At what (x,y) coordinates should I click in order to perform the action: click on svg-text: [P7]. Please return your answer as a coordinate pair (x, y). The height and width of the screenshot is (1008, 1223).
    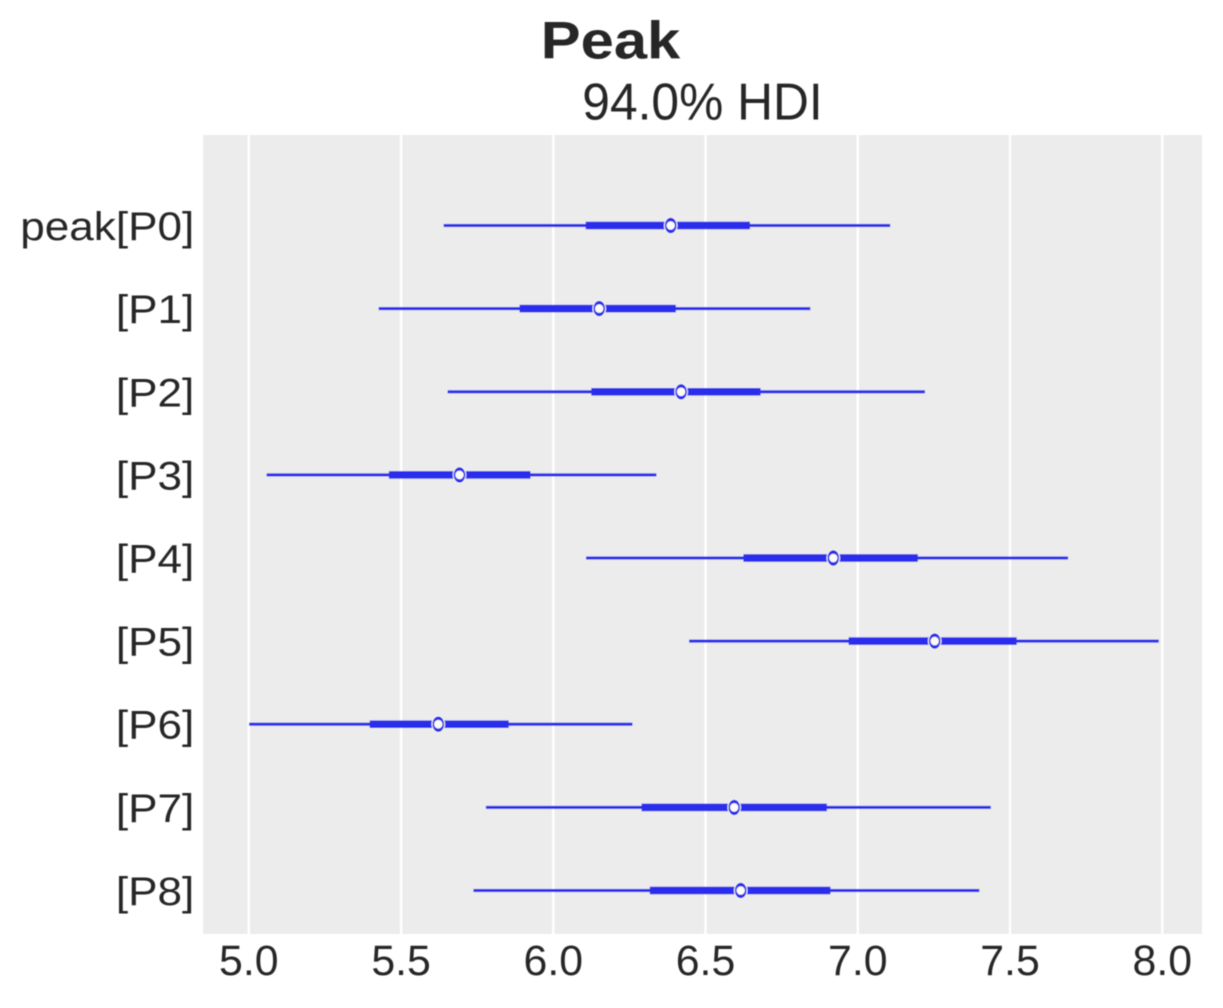
    Looking at the image, I should click on (155, 808).